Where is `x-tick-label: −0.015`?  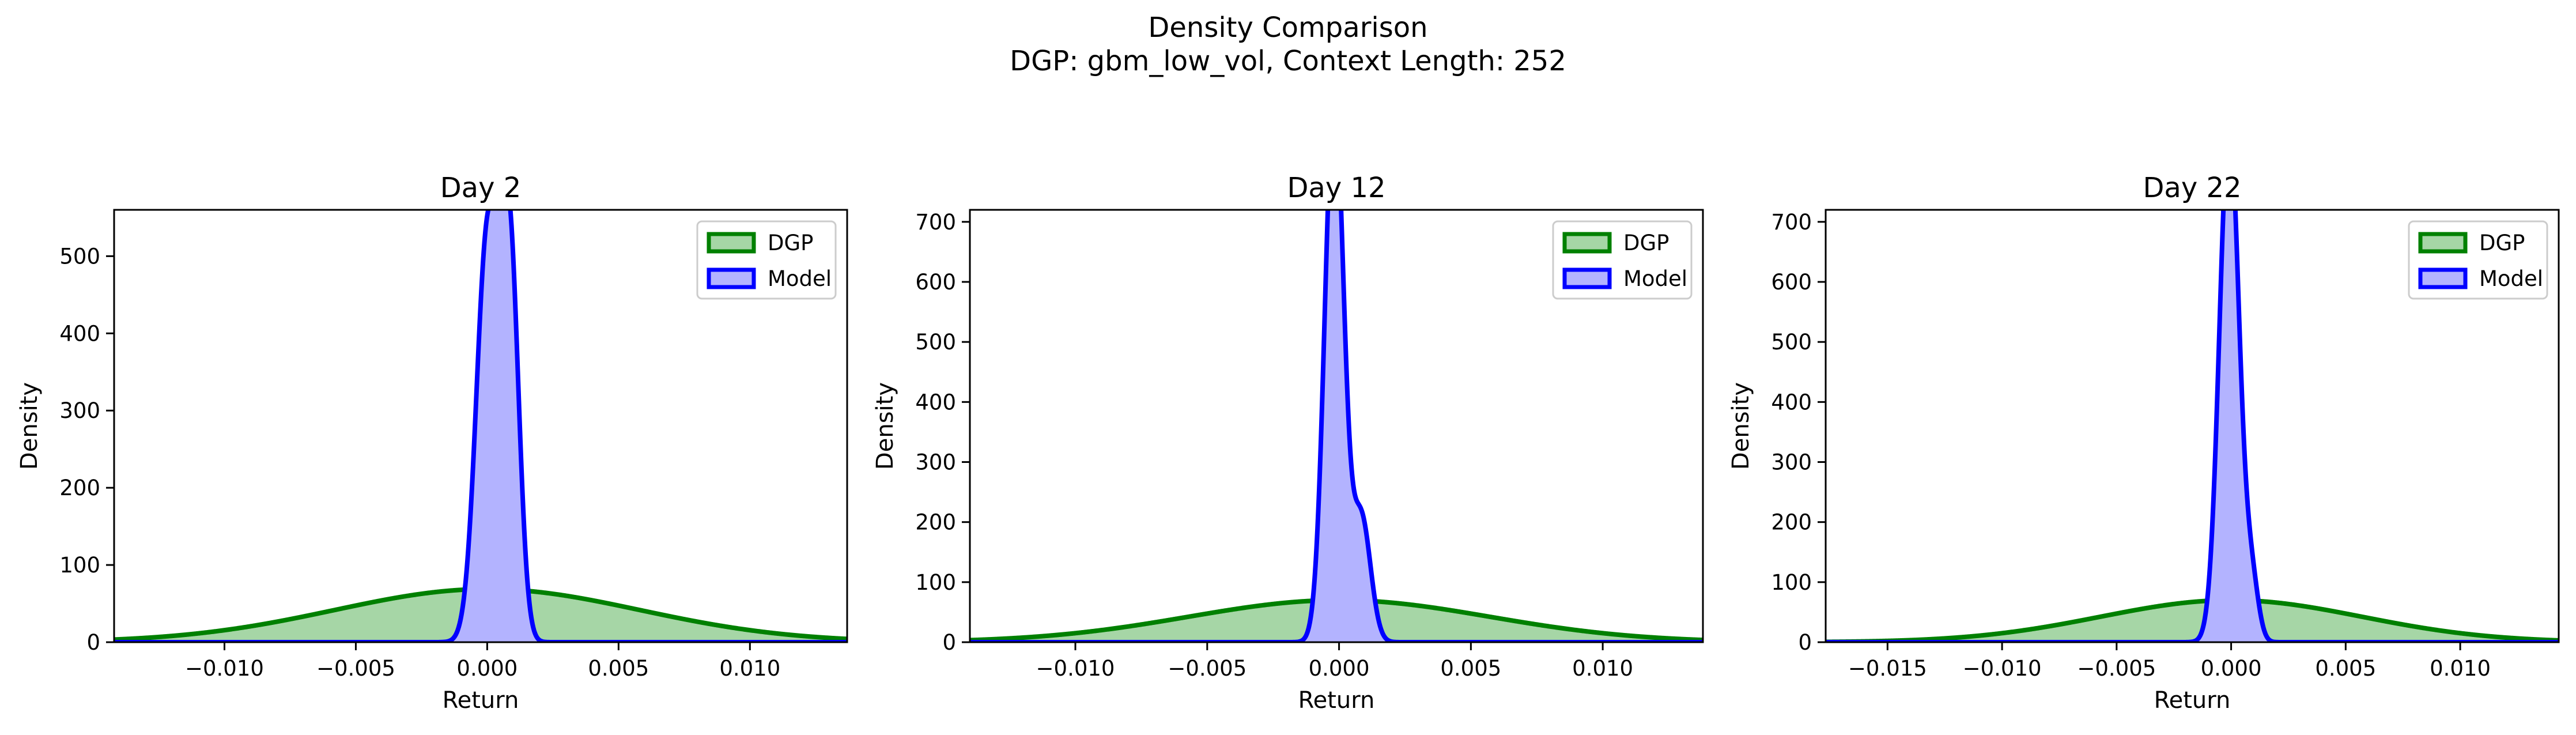
x-tick-label: −0.015 is located at coordinates (1887, 668).